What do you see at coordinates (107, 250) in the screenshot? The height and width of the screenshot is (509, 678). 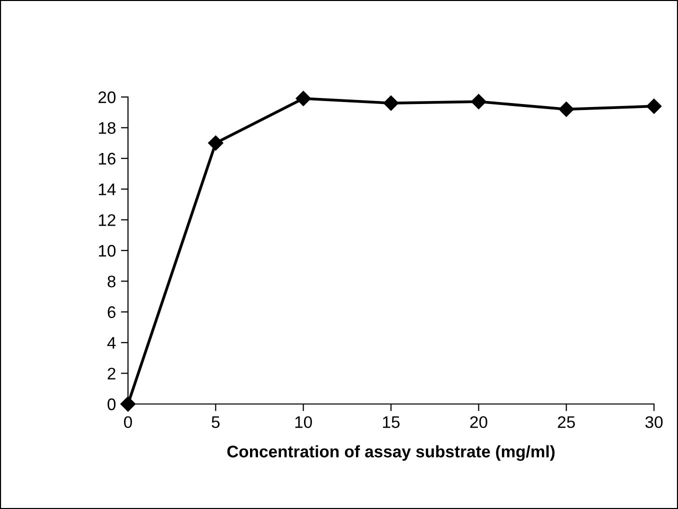 I see `y-tick-label: 10` at bounding box center [107, 250].